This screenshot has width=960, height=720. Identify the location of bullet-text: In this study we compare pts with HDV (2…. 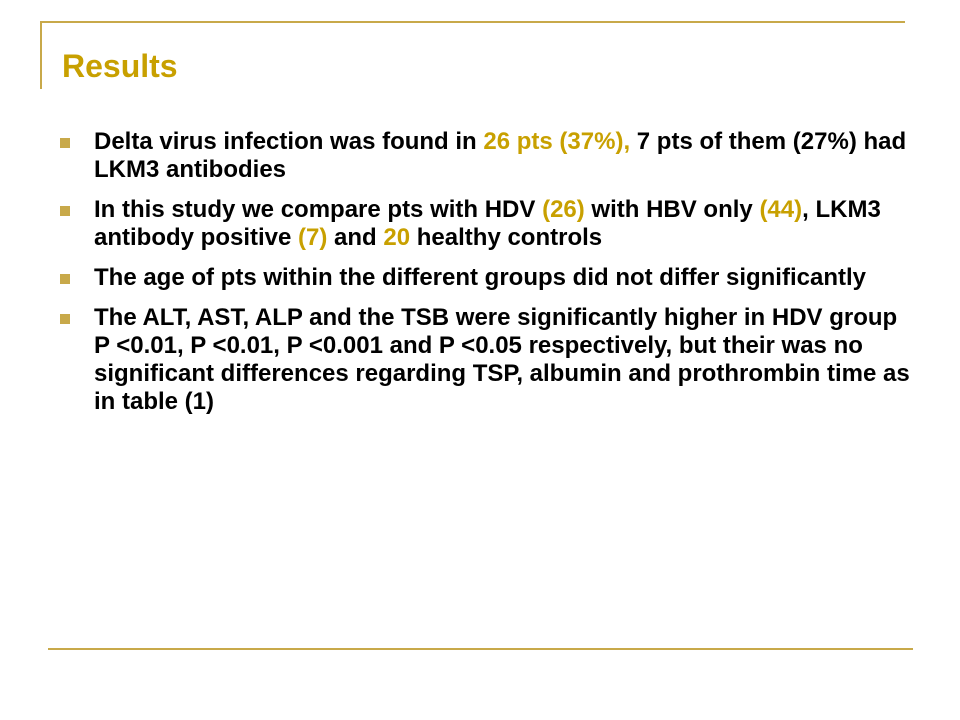
(487, 223).